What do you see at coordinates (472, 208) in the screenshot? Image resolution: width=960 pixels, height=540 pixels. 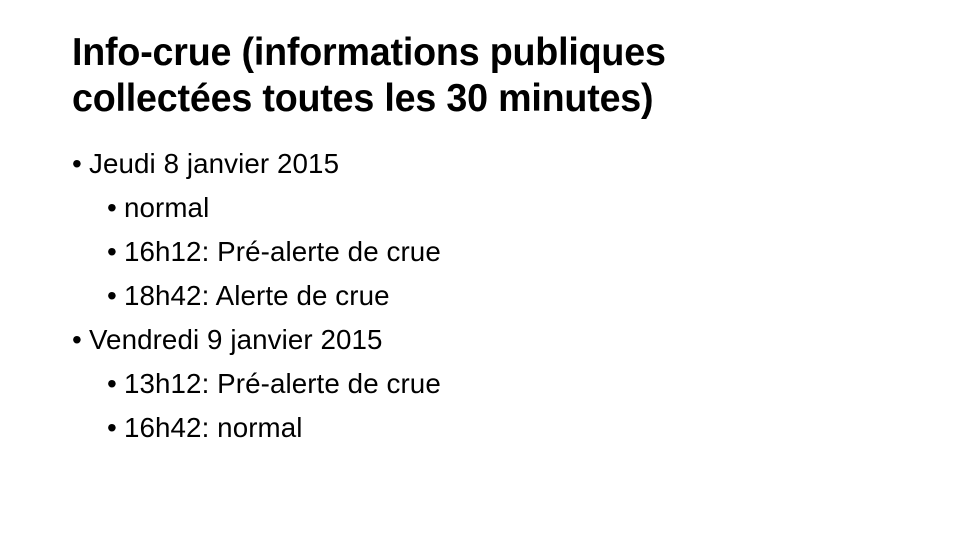 I see `list-item: • normal` at bounding box center [472, 208].